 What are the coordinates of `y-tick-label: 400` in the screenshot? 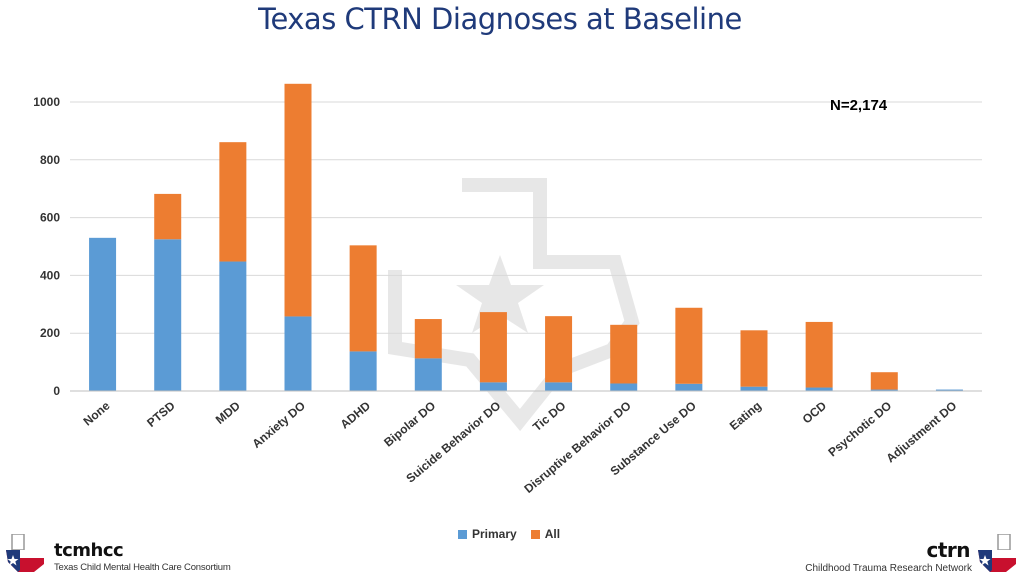 It's located at (50, 275).